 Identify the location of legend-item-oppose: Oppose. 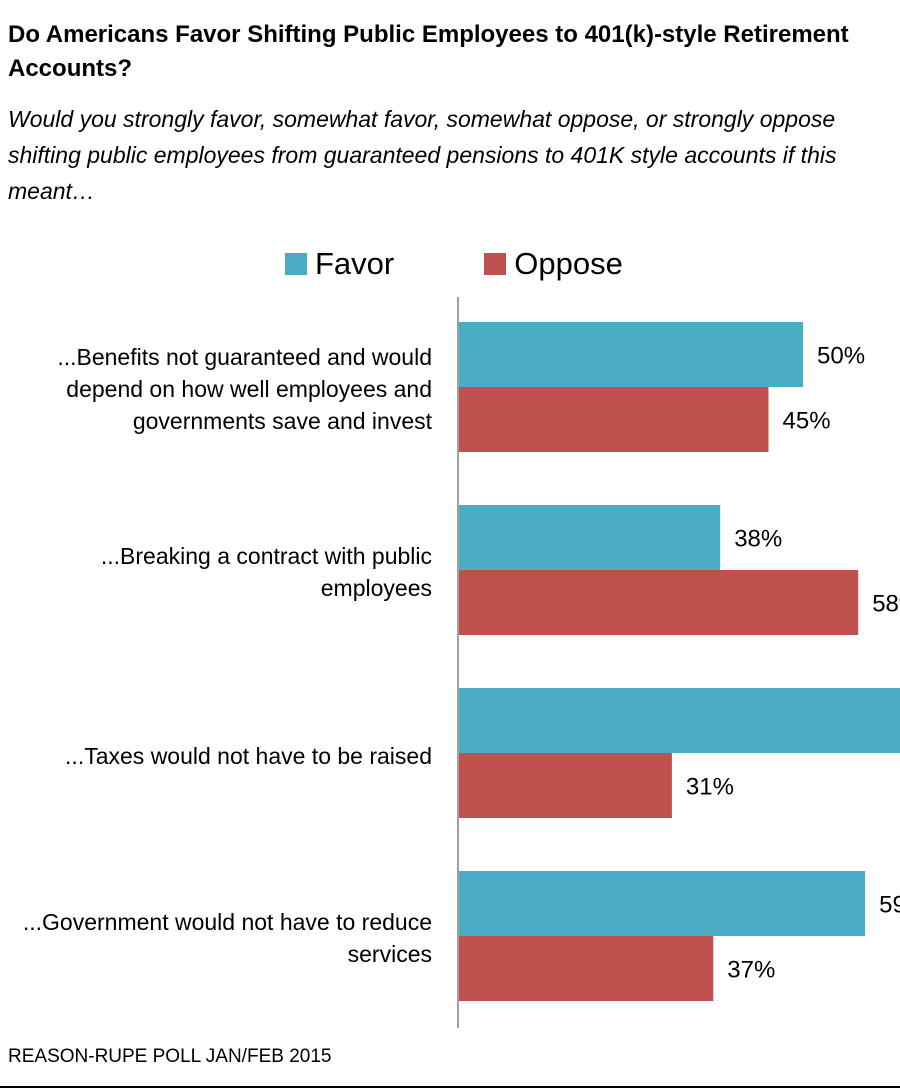
(553, 264).